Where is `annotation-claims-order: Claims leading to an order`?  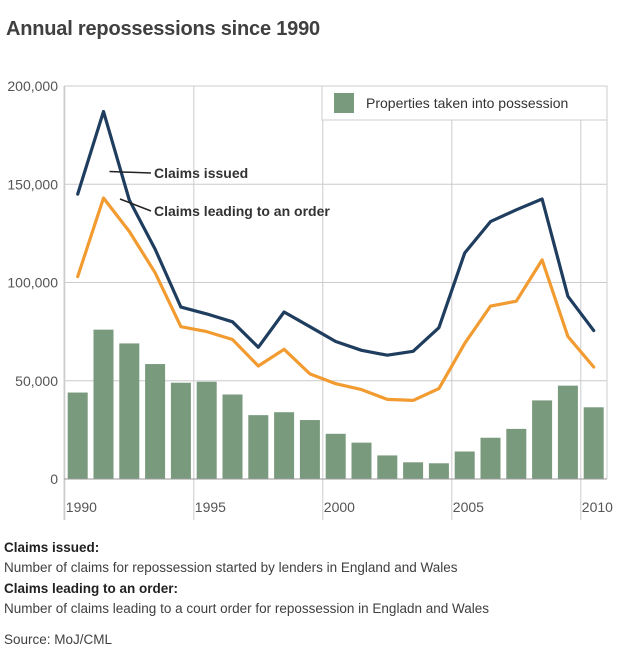 annotation-claims-order: Claims leading to an order is located at coordinates (242, 211).